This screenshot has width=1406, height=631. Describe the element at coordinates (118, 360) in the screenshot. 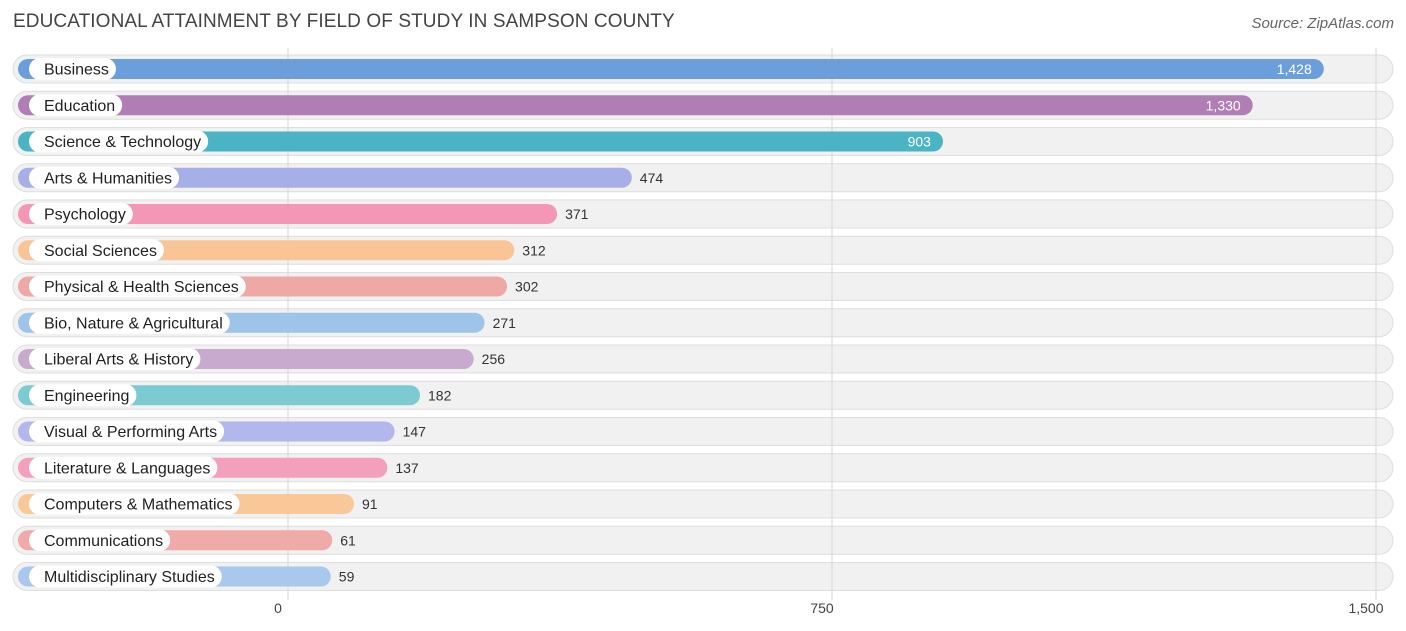

I see `category-label: Liberal Arts & History` at that location.